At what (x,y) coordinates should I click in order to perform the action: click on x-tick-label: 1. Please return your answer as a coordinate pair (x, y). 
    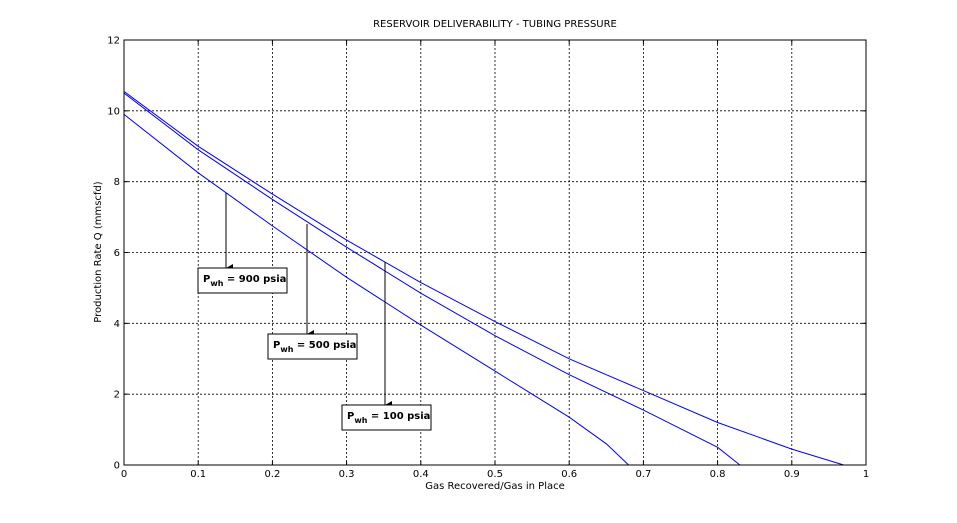
    Looking at the image, I should click on (866, 474).